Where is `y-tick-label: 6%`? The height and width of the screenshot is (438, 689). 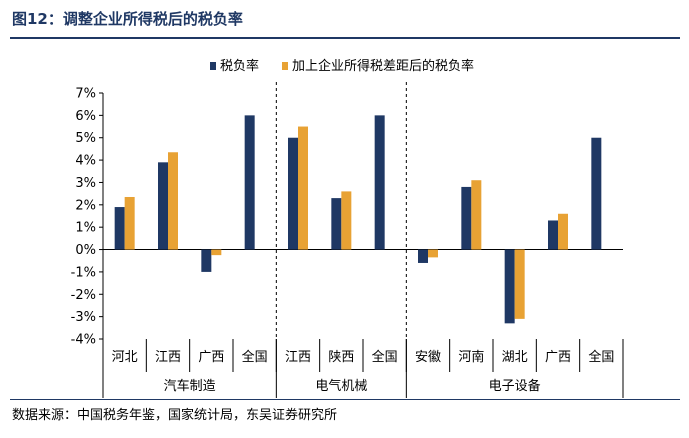
y-tick-label: 6% is located at coordinates (85, 116).